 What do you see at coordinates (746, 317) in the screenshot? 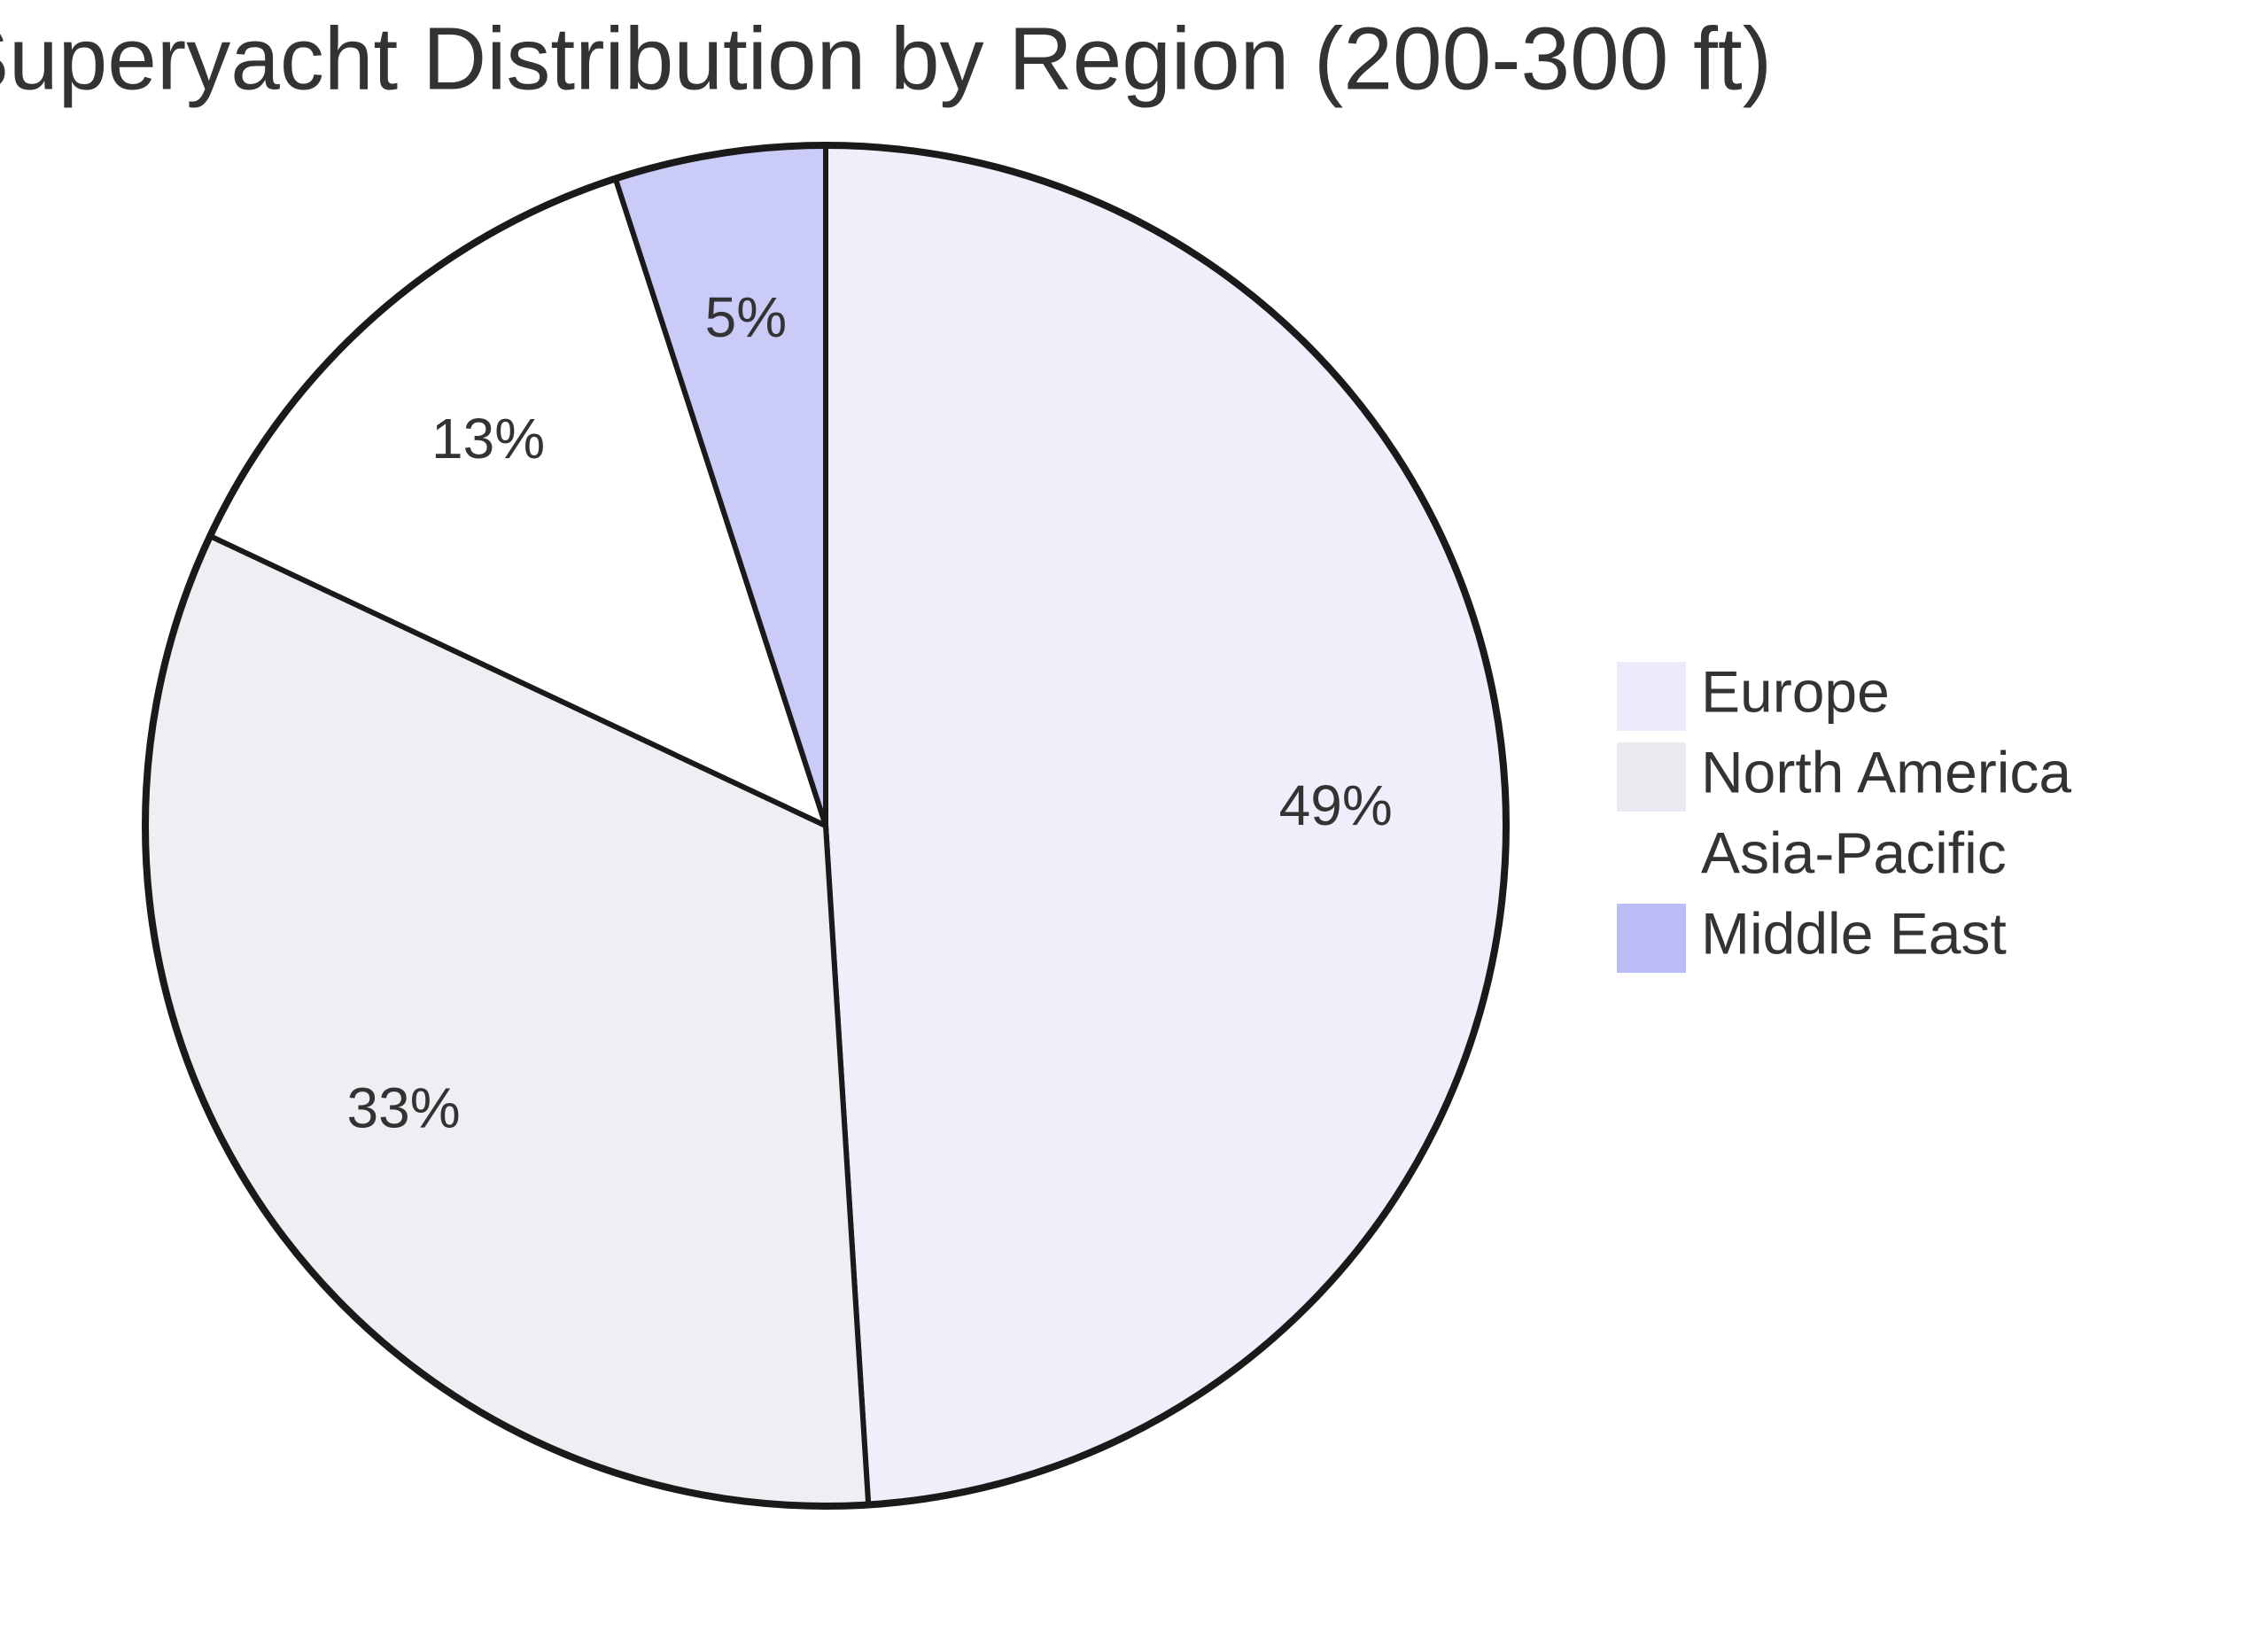
I see `slice-label: 5%` at bounding box center [746, 317].